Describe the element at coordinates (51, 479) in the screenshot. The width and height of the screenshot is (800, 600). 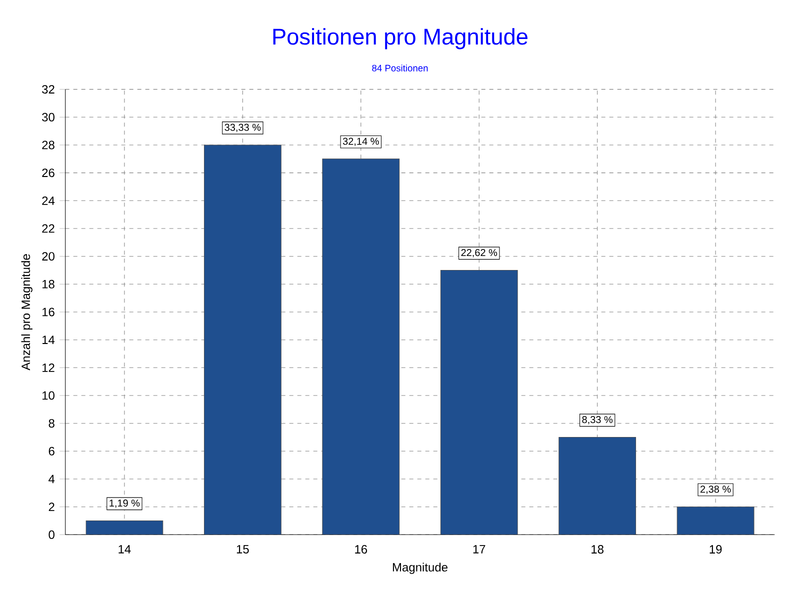
I see `y-tick-label: 4` at that location.